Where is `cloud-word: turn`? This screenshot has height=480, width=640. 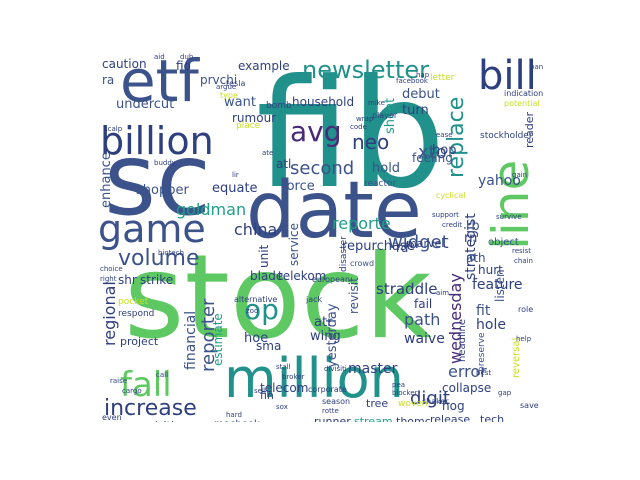
cloud-word: turn is located at coordinates (415, 110).